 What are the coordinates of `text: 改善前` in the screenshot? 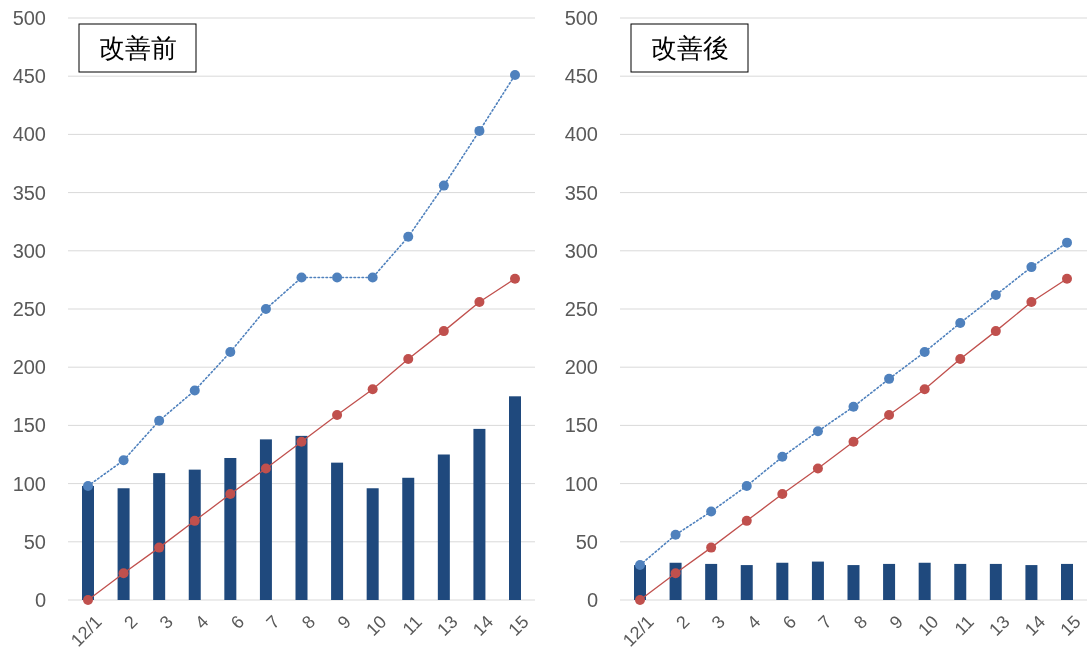 It's located at (137, 48).